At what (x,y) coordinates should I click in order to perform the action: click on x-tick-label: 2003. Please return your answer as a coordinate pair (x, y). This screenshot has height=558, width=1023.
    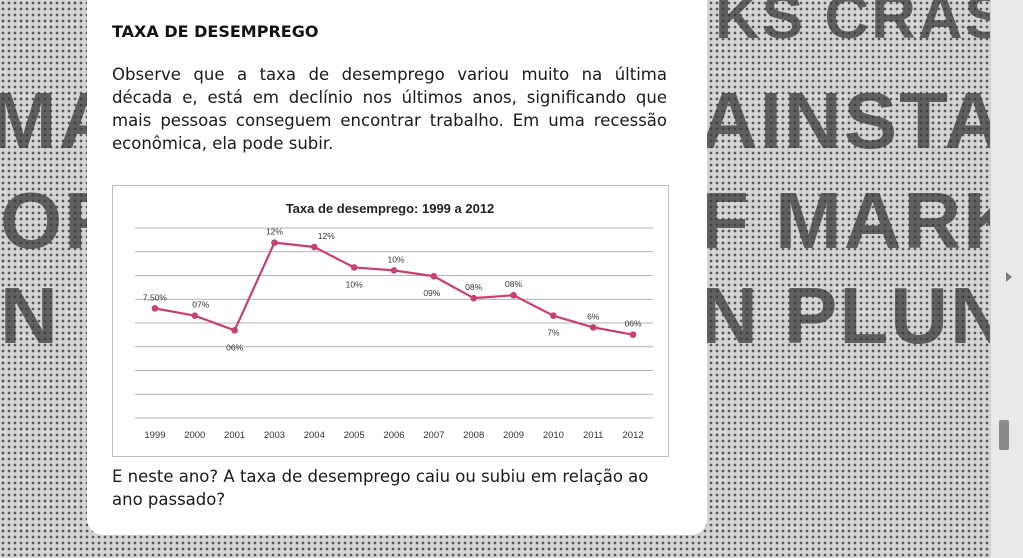
    Looking at the image, I should click on (274, 435).